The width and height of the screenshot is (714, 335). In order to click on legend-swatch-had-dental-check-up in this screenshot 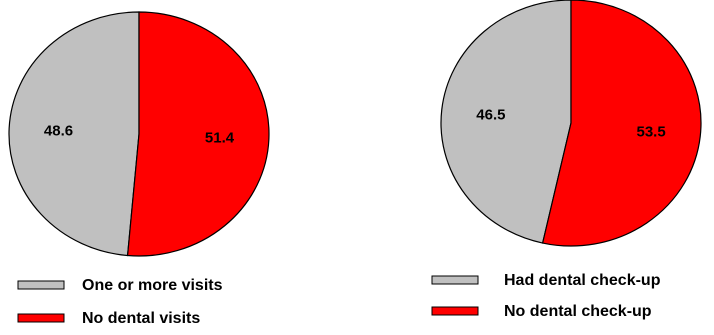, I will do `click(455, 280)`.